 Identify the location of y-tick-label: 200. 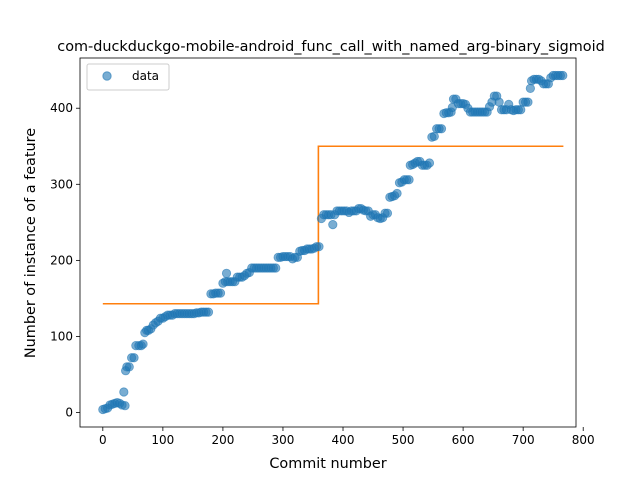
(61, 260).